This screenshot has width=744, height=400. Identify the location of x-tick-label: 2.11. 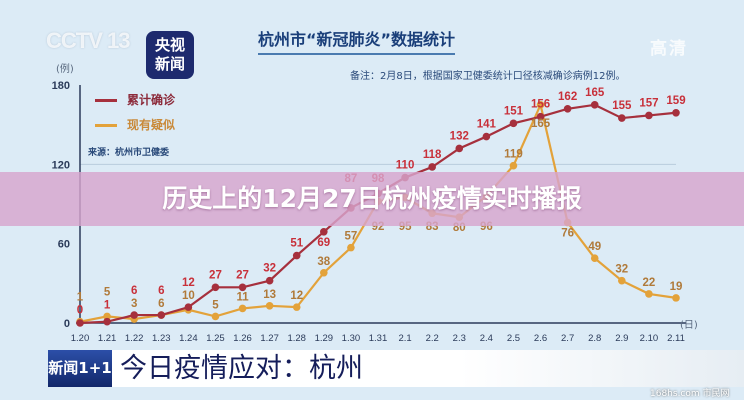
(676, 338).